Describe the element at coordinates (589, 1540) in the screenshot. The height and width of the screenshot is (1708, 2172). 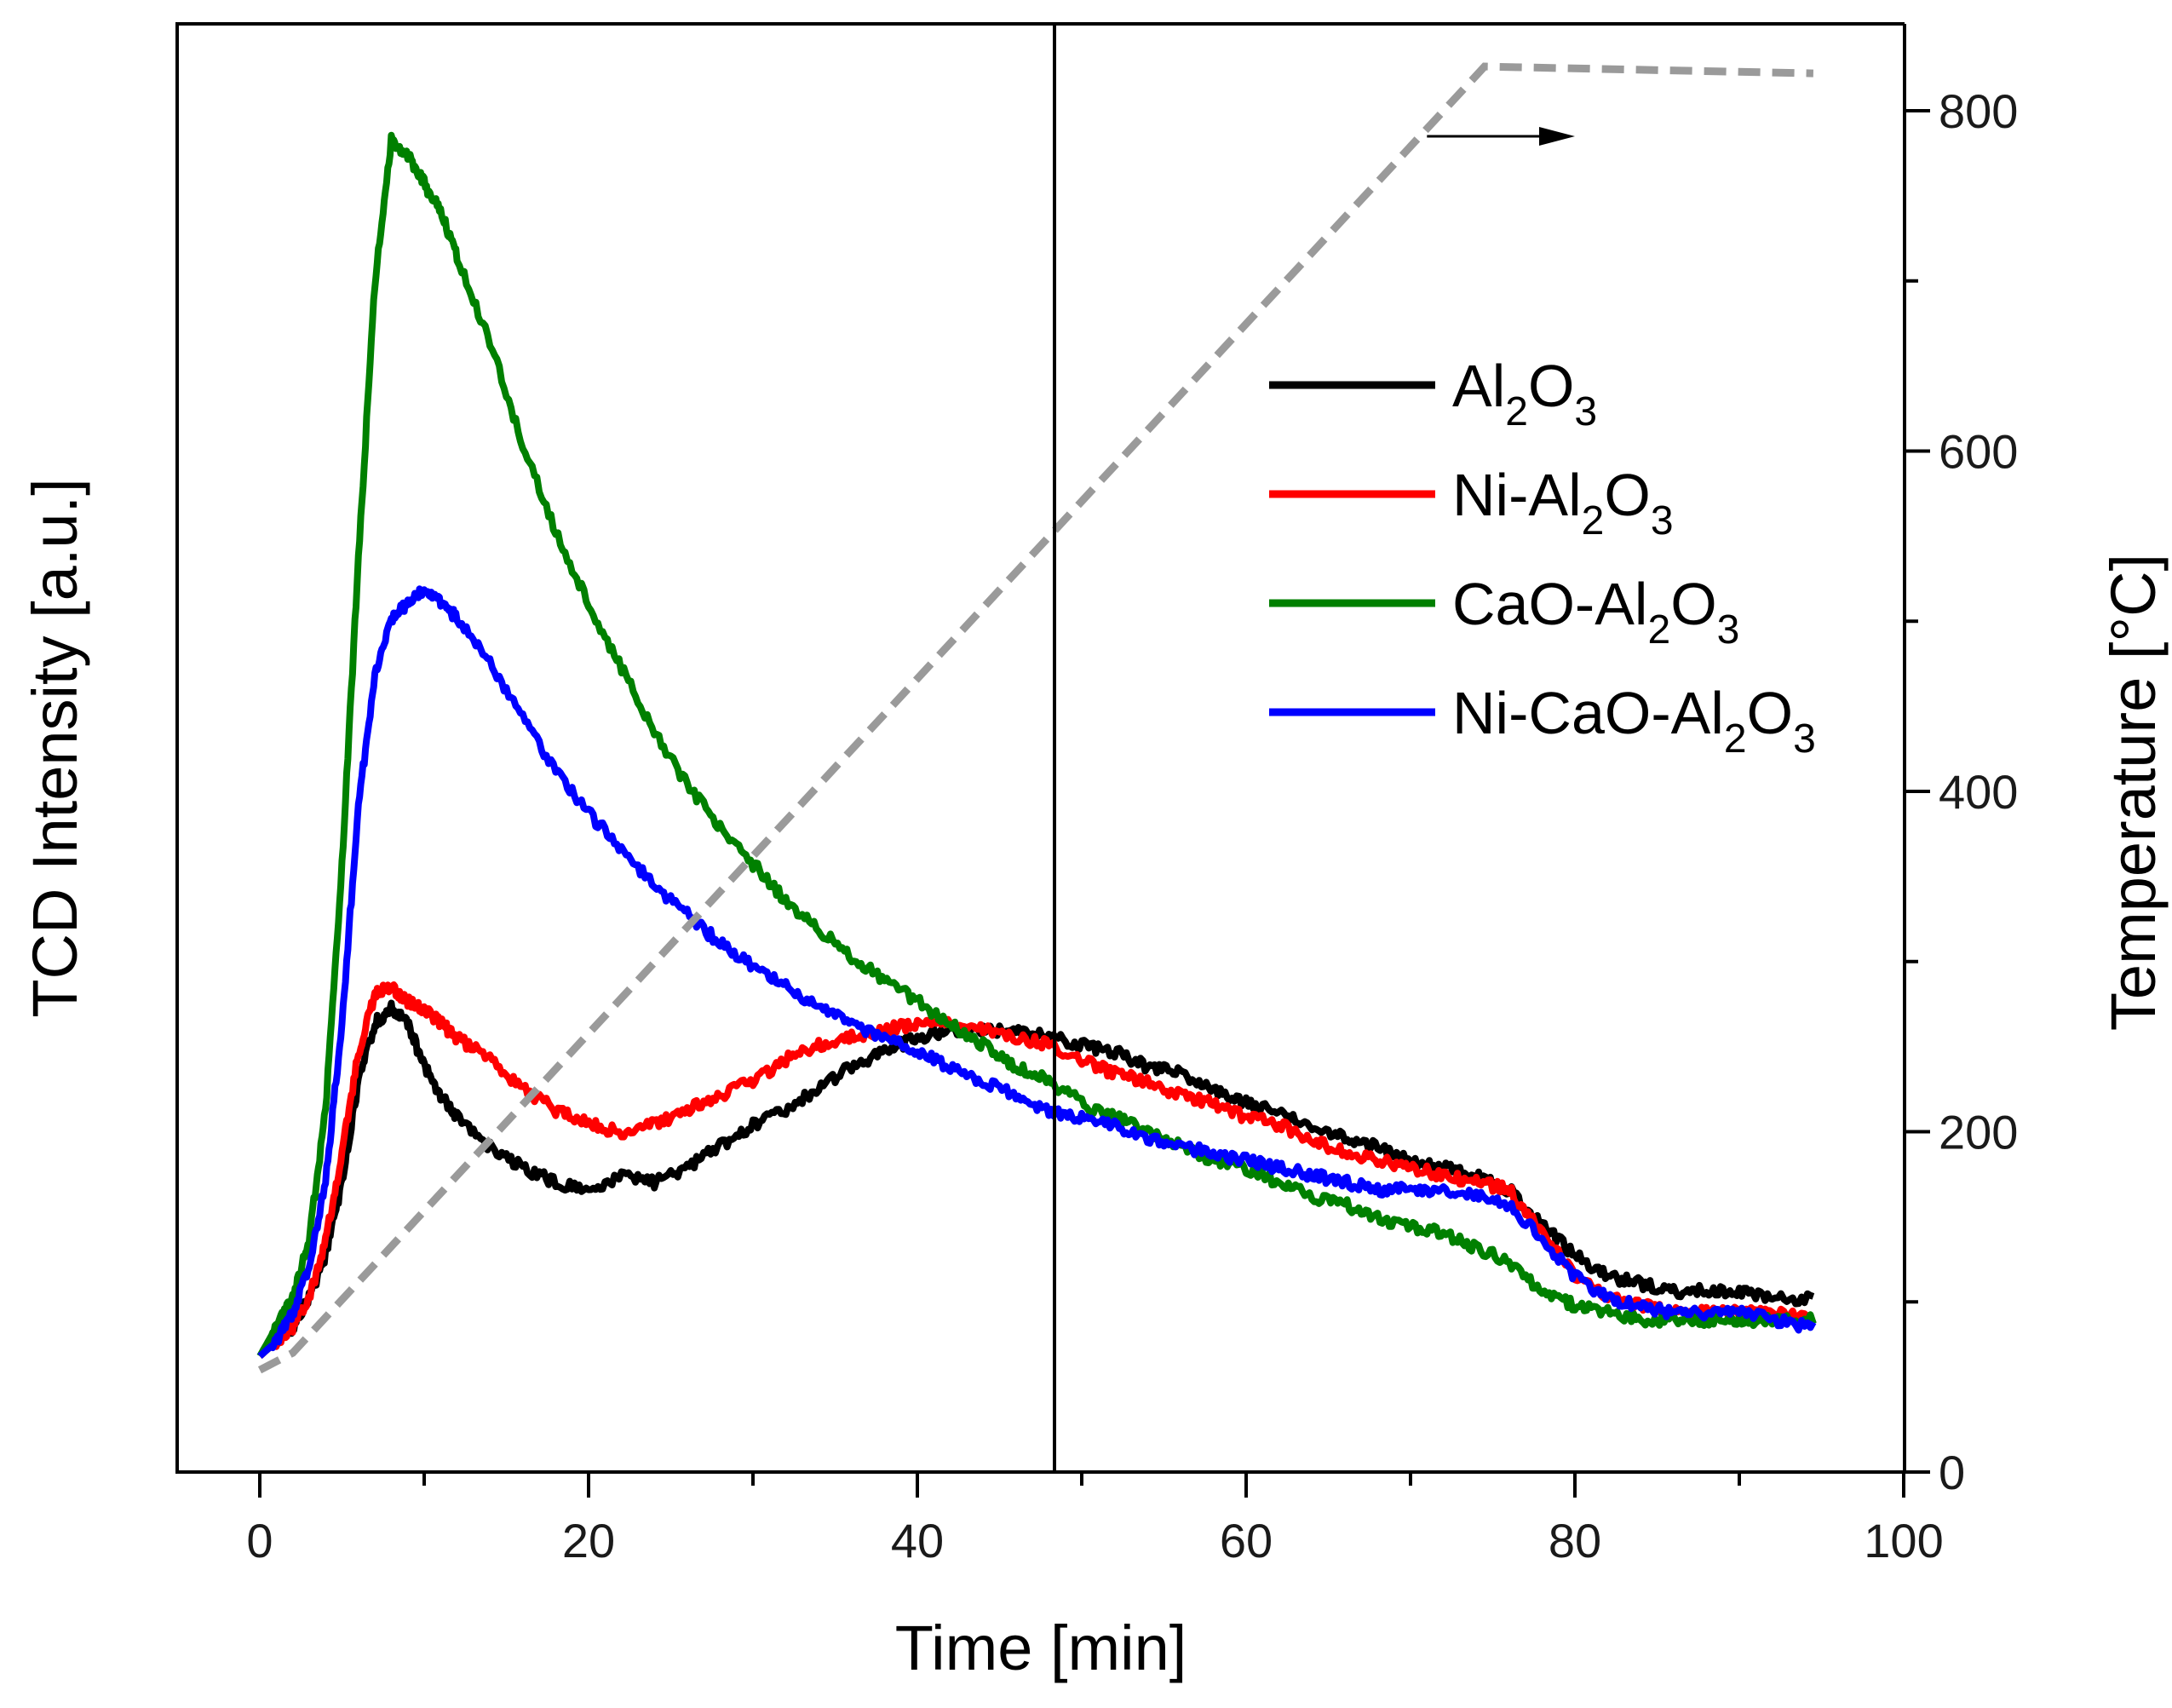
I see `x-tick-label: 20` at that location.